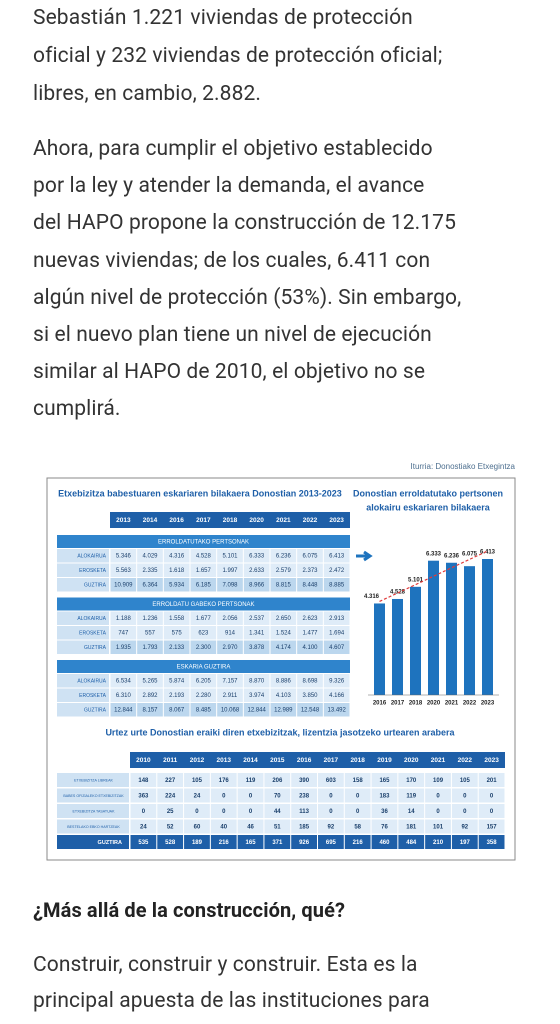 The width and height of the screenshot is (560, 1024). Describe the element at coordinates (337, 571) in the screenshot. I see `cell-value: 2.472` at that location.